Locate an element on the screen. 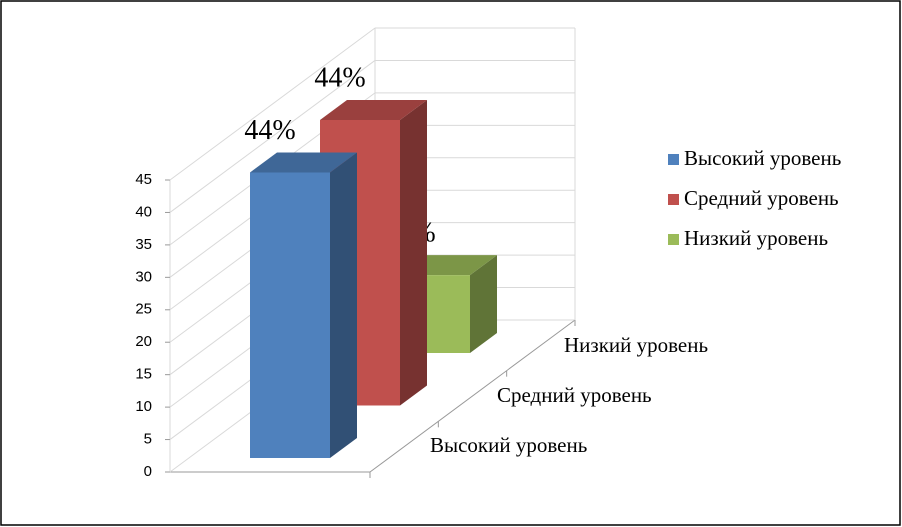 This screenshot has width=902, height=527. y-tick-label: 20 is located at coordinates (143, 341).